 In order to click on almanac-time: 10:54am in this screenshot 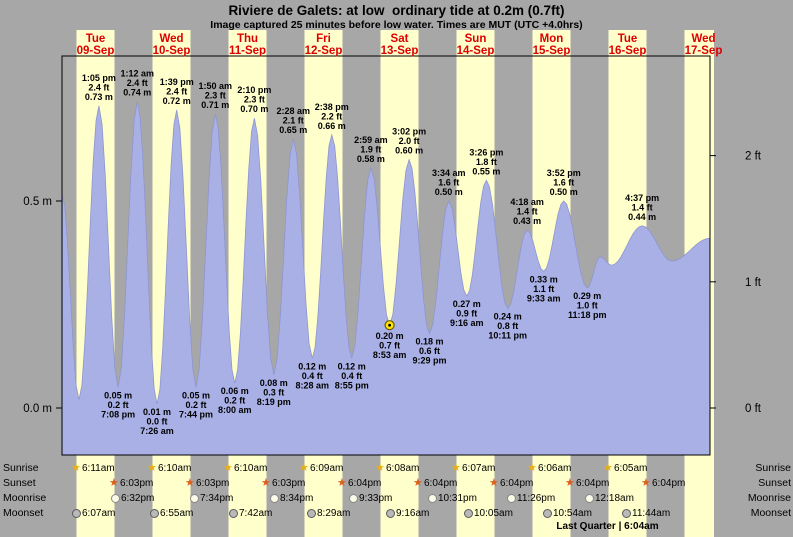, I will do `click(572, 513)`.